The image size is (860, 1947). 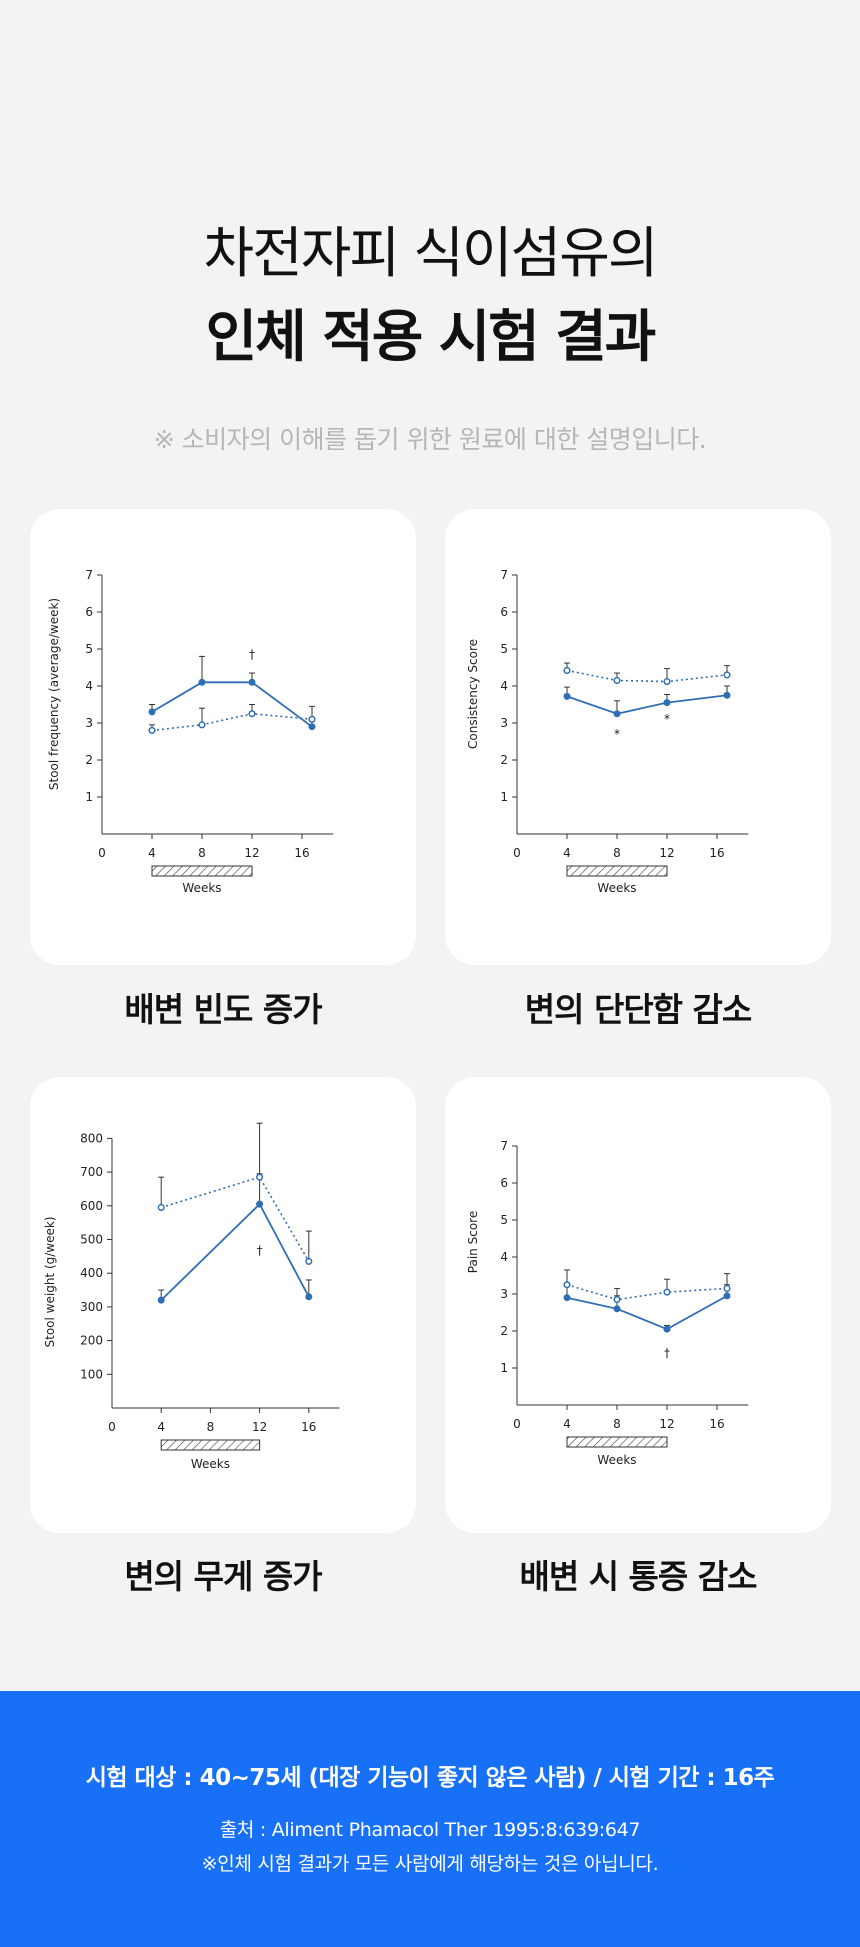 I want to click on chart-caption-stool-frequency: 배변 빈도 증가, so click(x=223, y=1009).